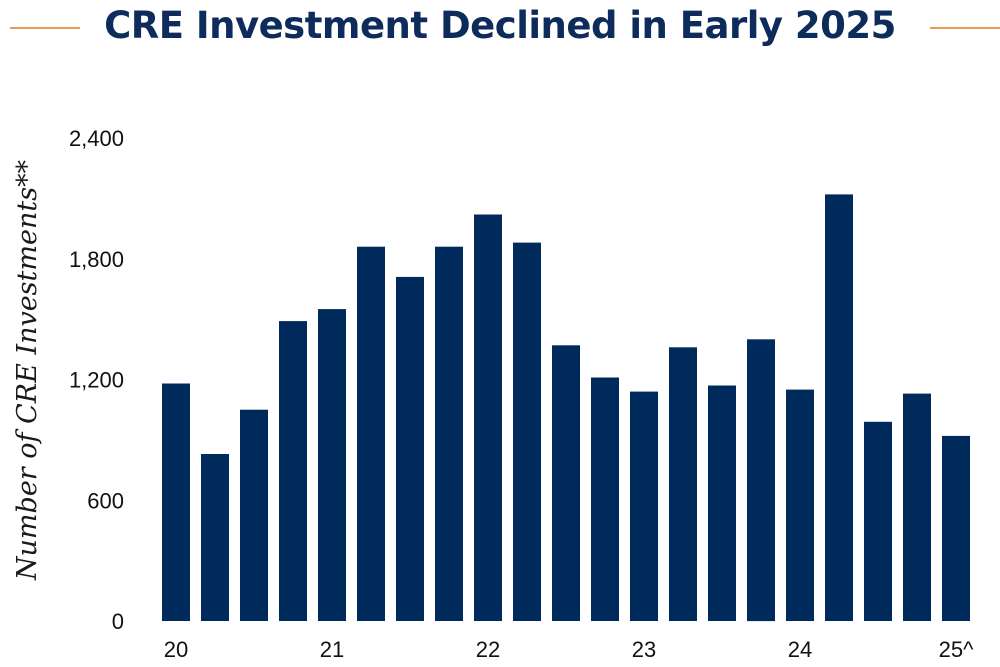 This screenshot has width=1000, height=667. I want to click on x-tick-label: 20, so click(176, 649).